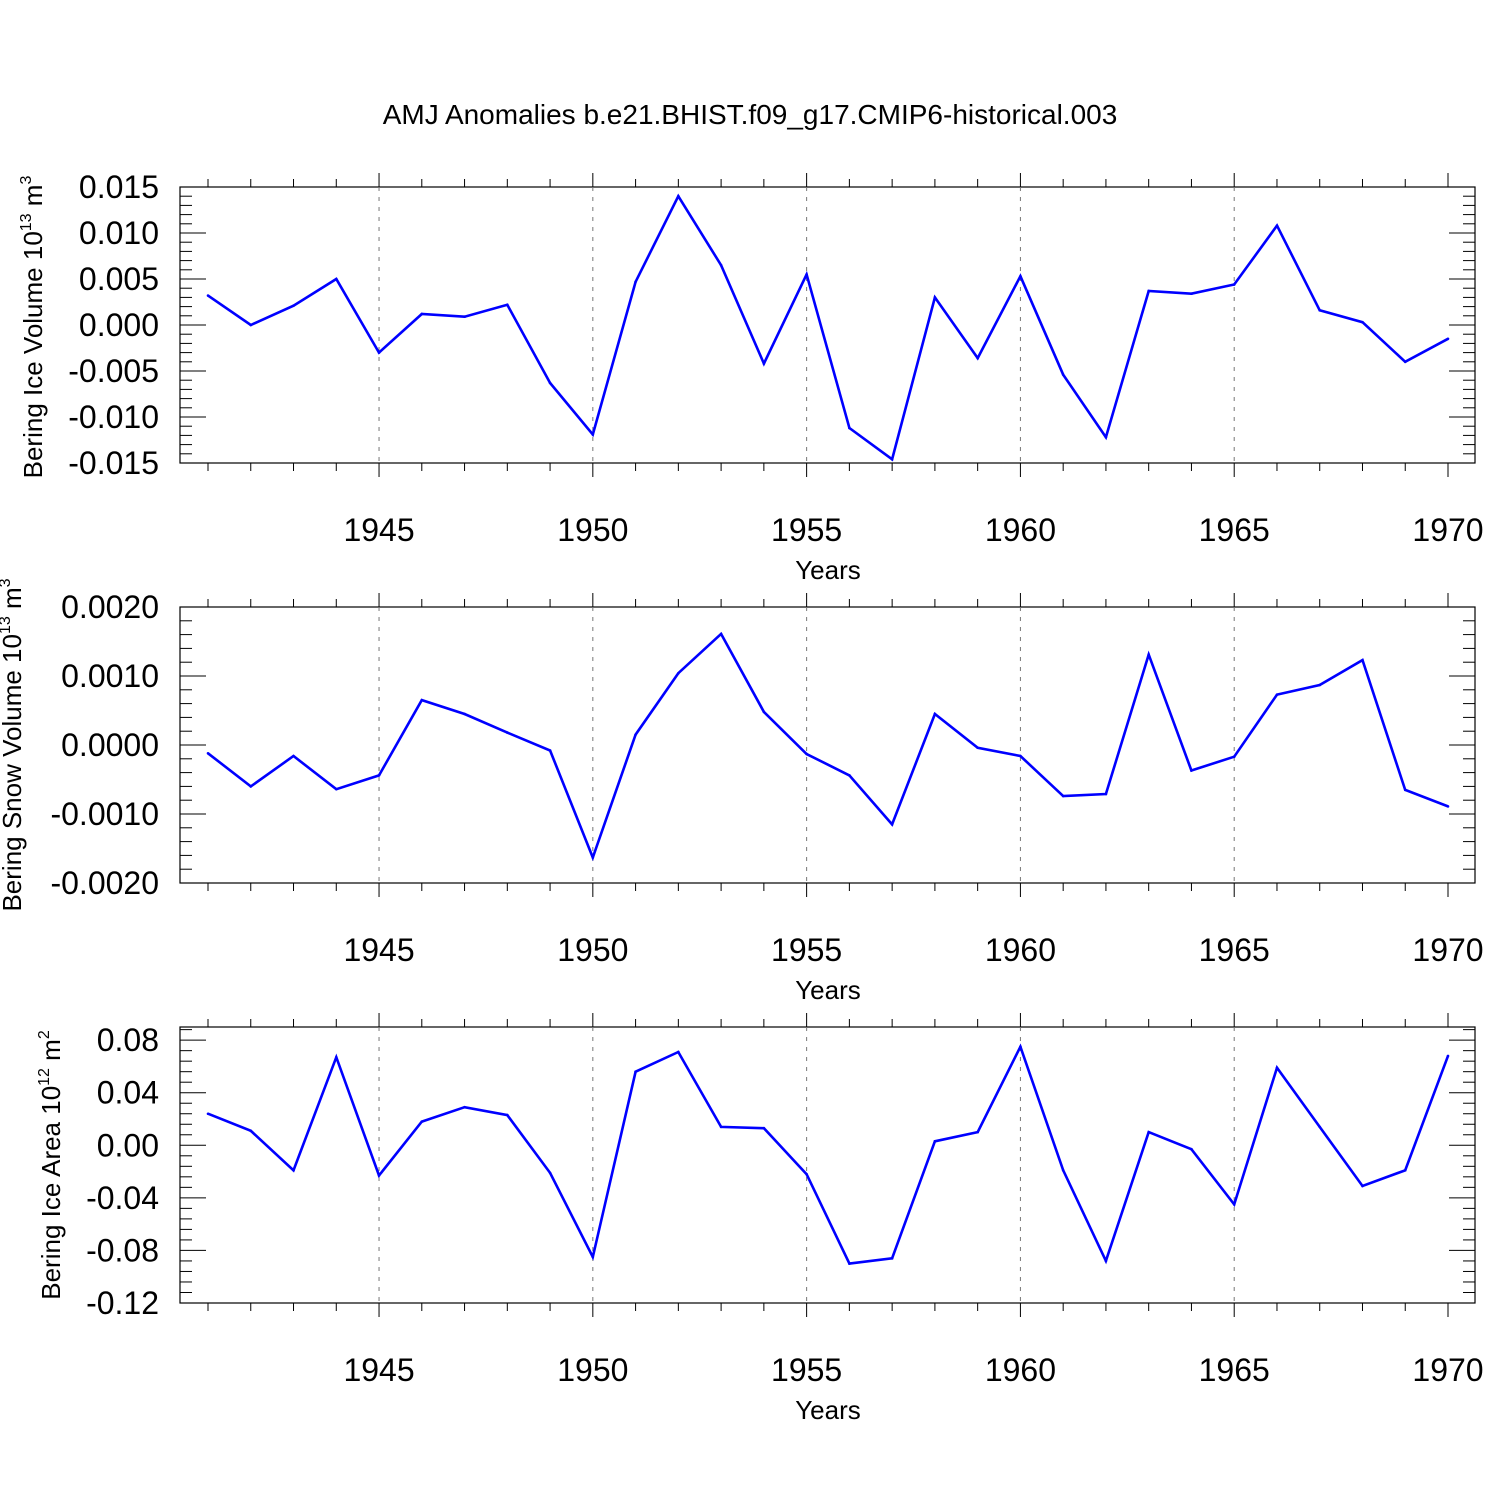 This screenshot has height=1500, width=1500. Describe the element at coordinates (122, 1198) in the screenshot. I see `y-tick-label: -0.04` at that location.